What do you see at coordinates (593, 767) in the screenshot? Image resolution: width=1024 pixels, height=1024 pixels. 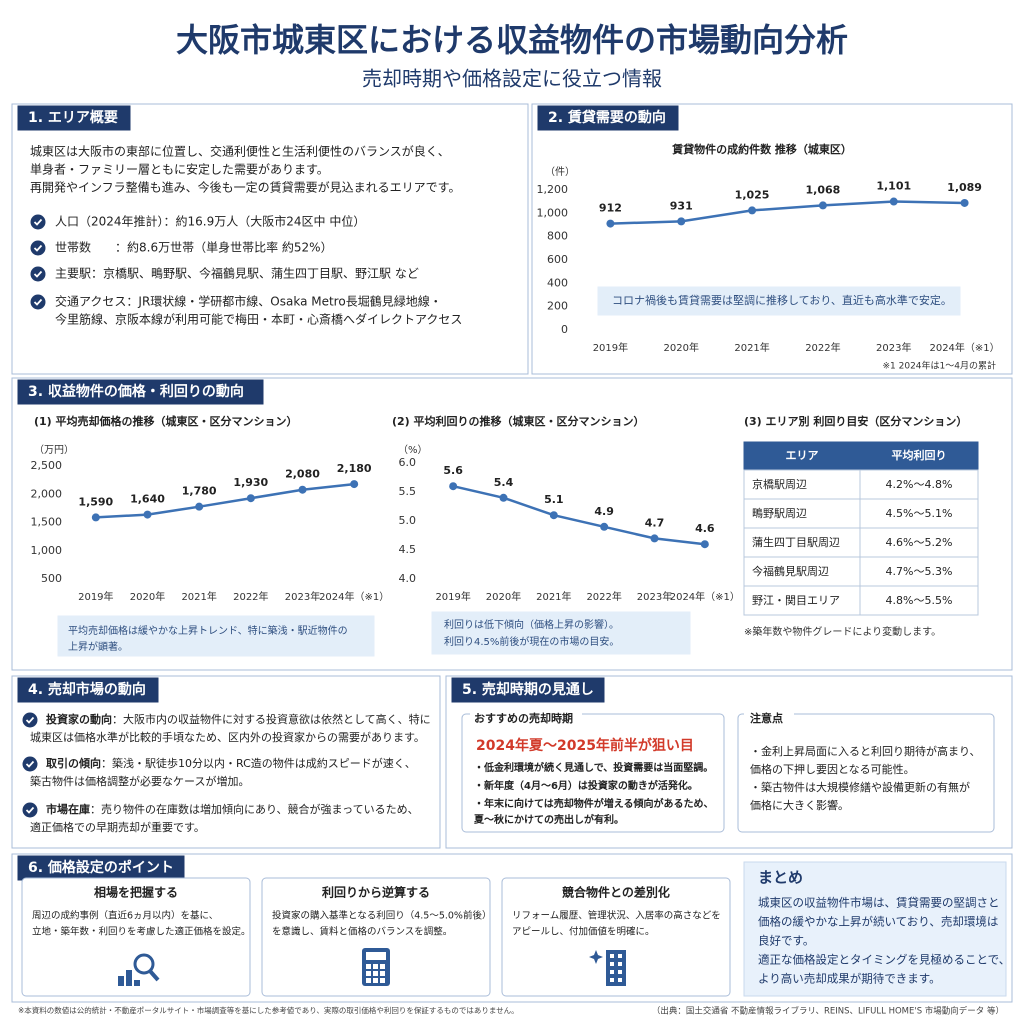 I see `bullet-text: ・低金利環境が続く見通しで、投資需要は当面堅調。` at bounding box center [593, 767].